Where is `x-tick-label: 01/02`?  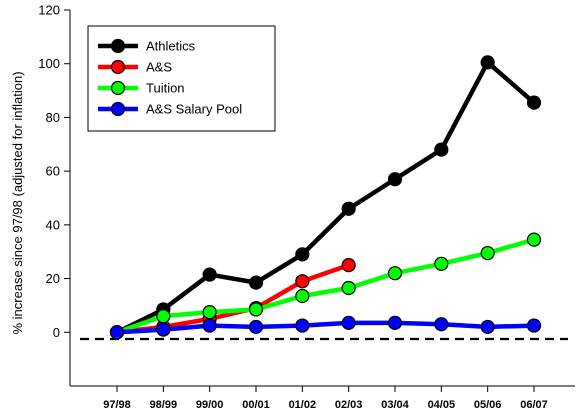 x-tick-label: 01/02 is located at coordinates (303, 405).